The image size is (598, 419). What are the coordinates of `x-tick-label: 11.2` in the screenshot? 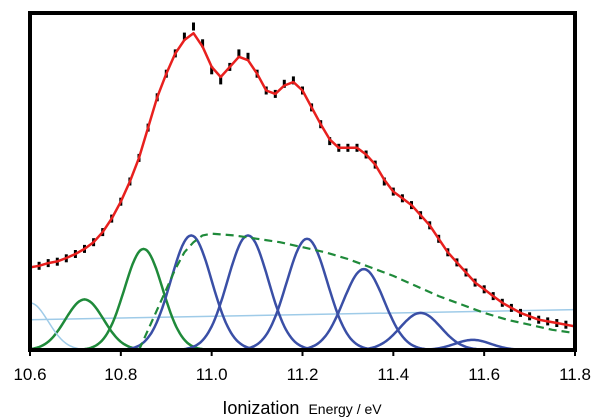 It's located at (303, 374).